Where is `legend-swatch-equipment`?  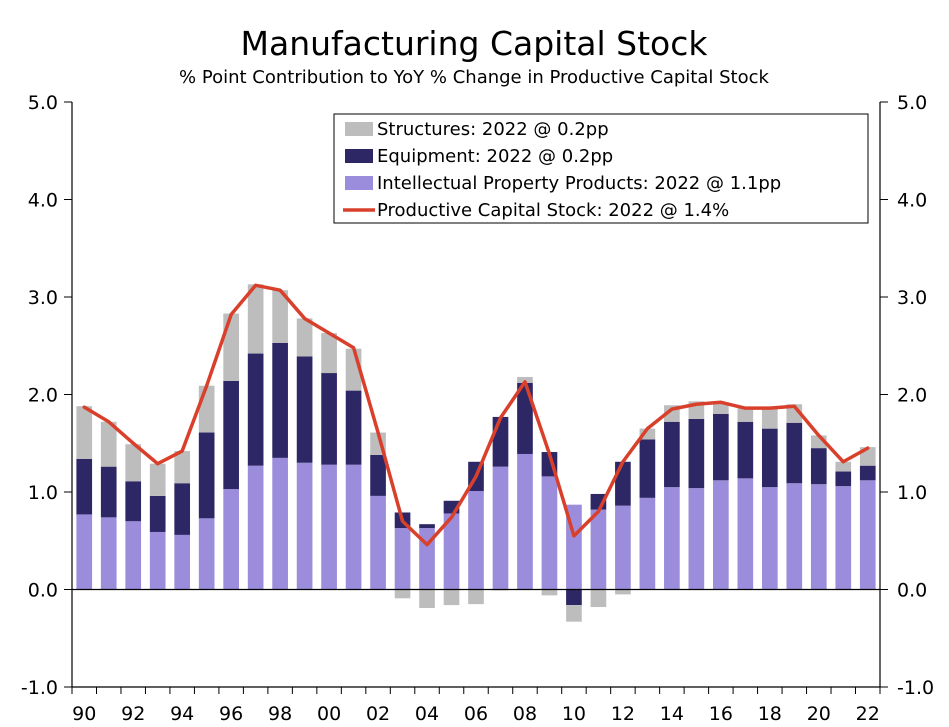 legend-swatch-equipment is located at coordinates (359, 156).